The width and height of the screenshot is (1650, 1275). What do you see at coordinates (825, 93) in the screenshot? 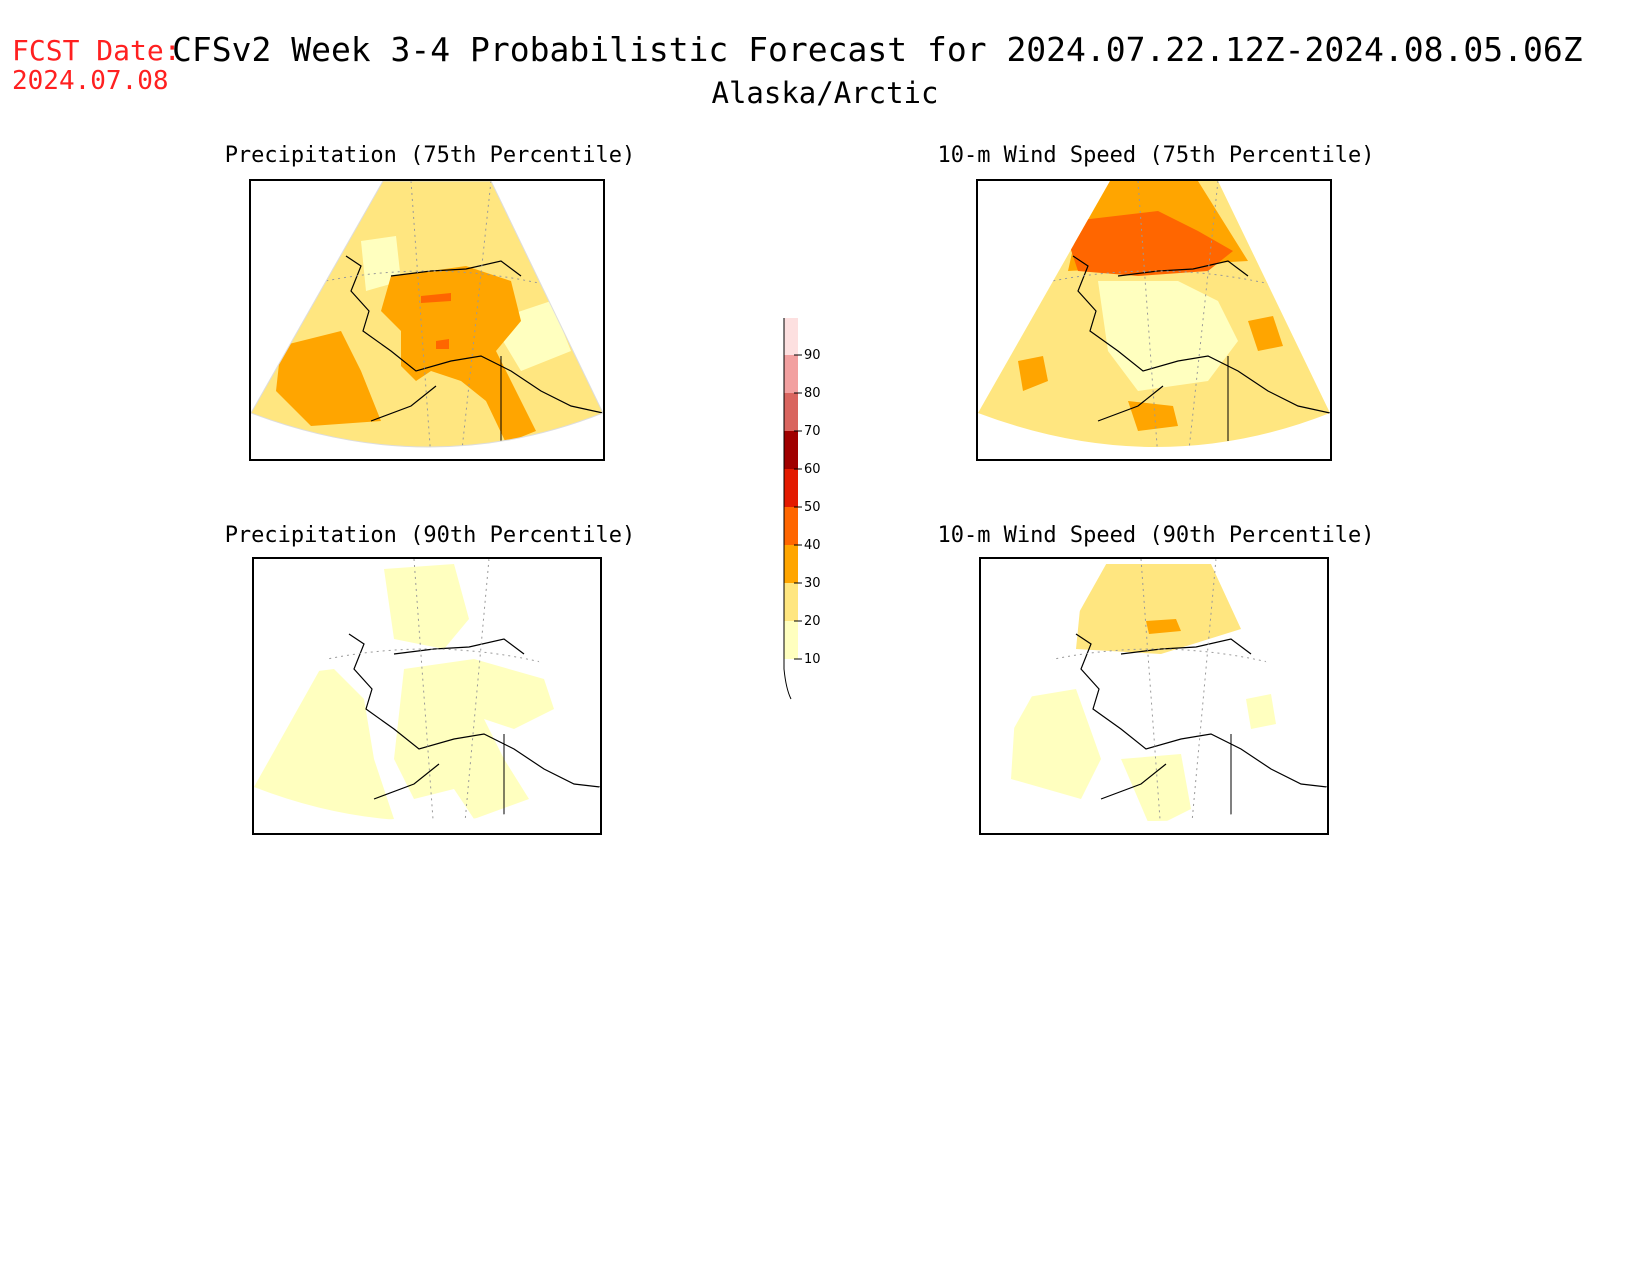
I see `region-subtitle: Alaska/Arctic` at bounding box center [825, 93].